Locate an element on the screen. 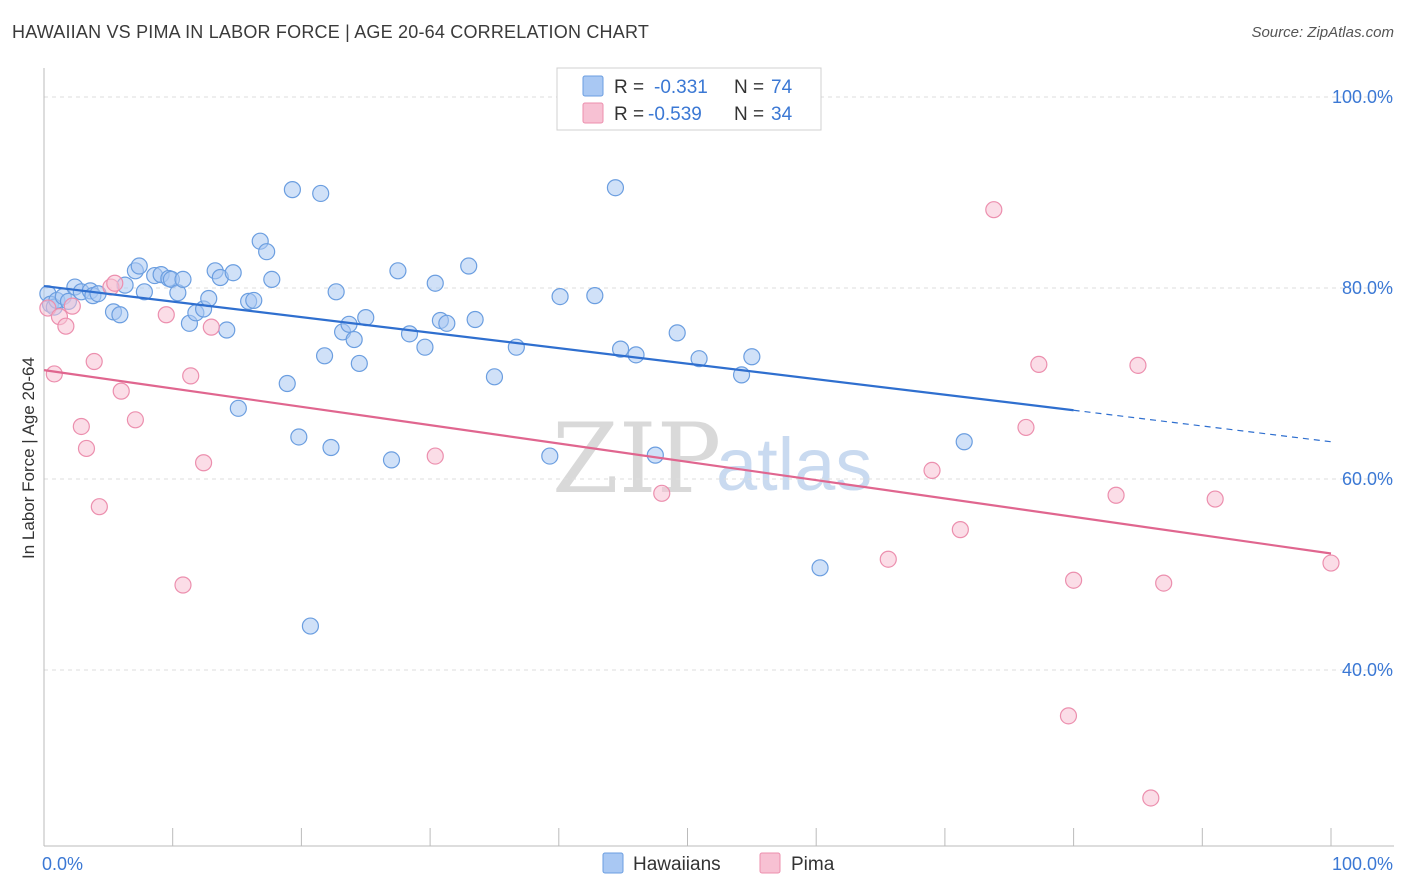 This screenshot has height=892, width=1406. pima-r-label: R = is located at coordinates (629, 114).